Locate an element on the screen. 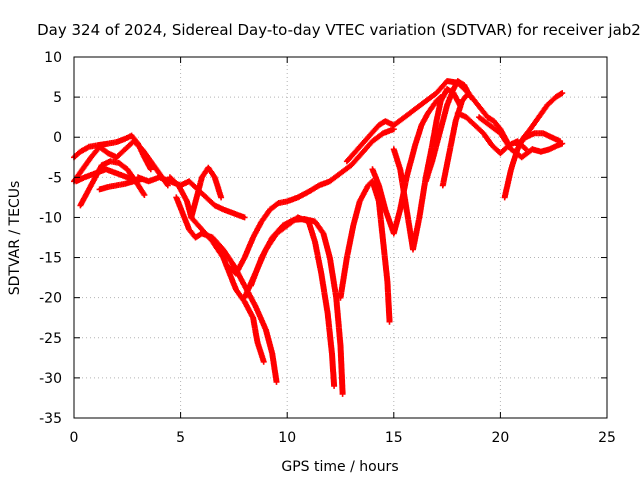 The height and width of the screenshot is (480, 640). y-tick-label: 0 is located at coordinates (57, 138).